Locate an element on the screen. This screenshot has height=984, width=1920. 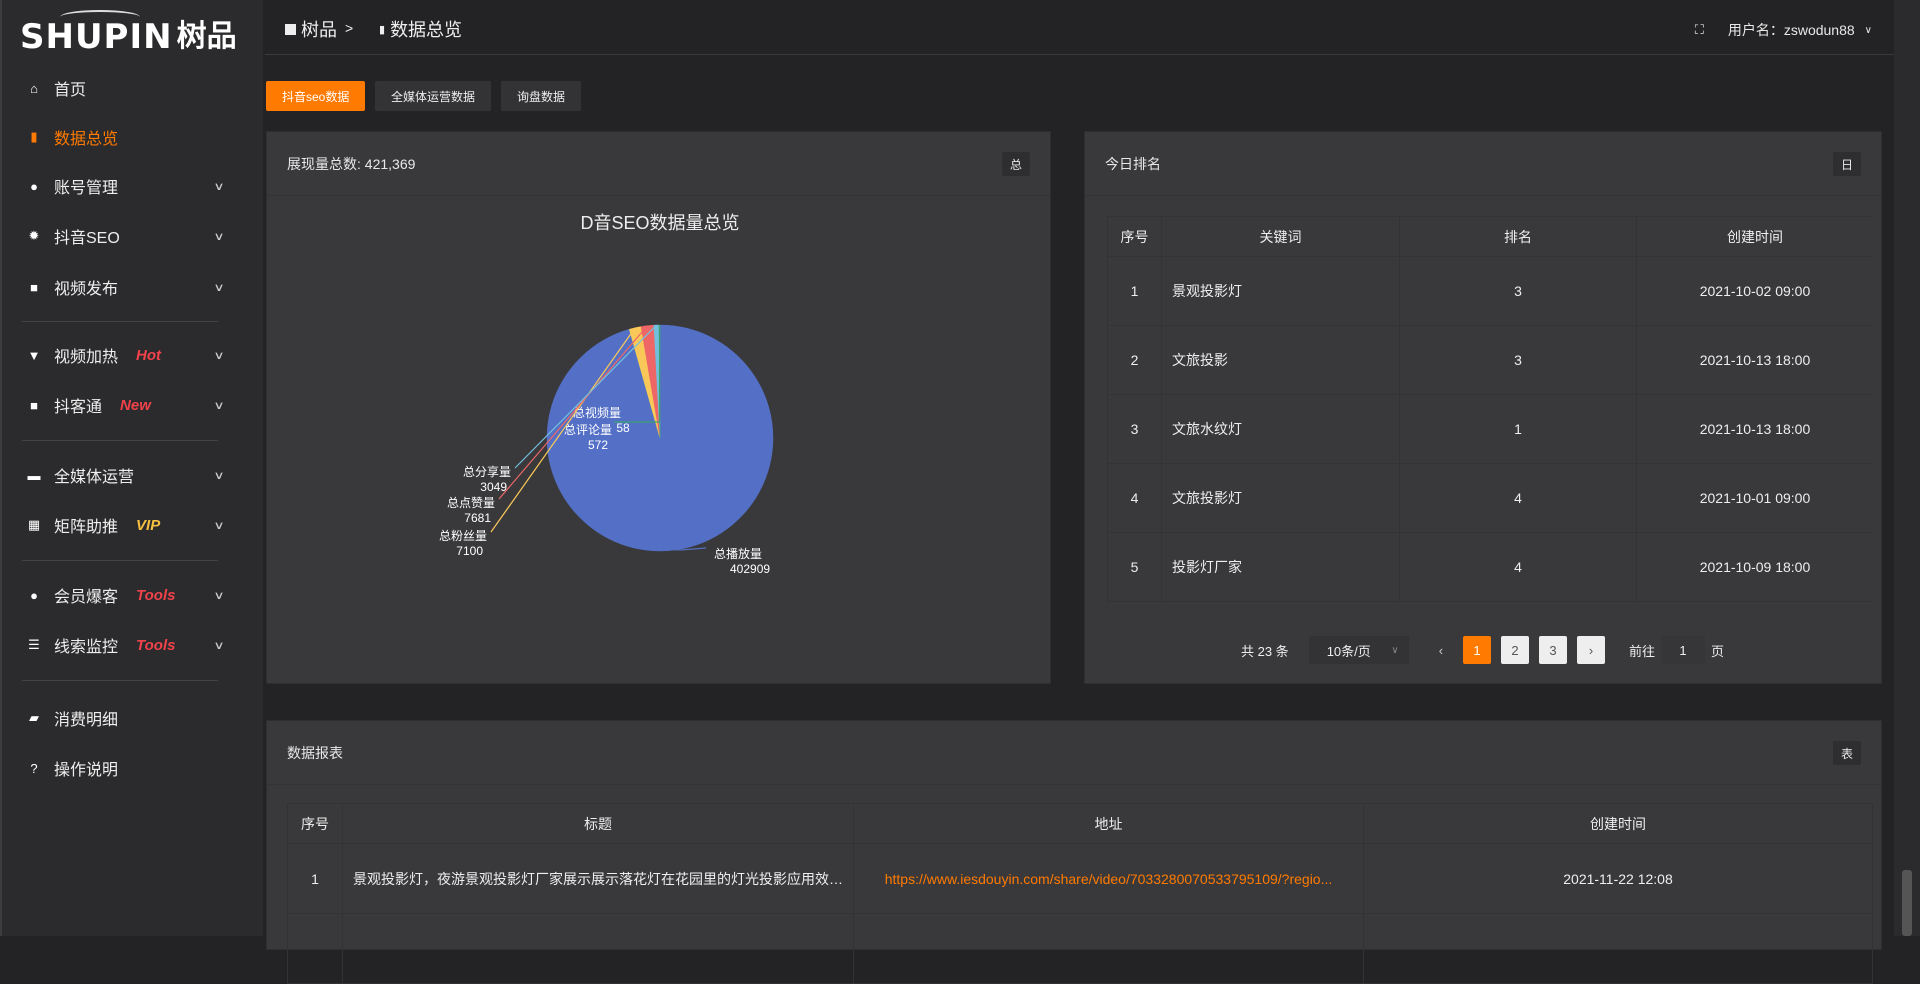
sidebar-item-2: ● 账号管理 ∨ is located at coordinates (133, 186).